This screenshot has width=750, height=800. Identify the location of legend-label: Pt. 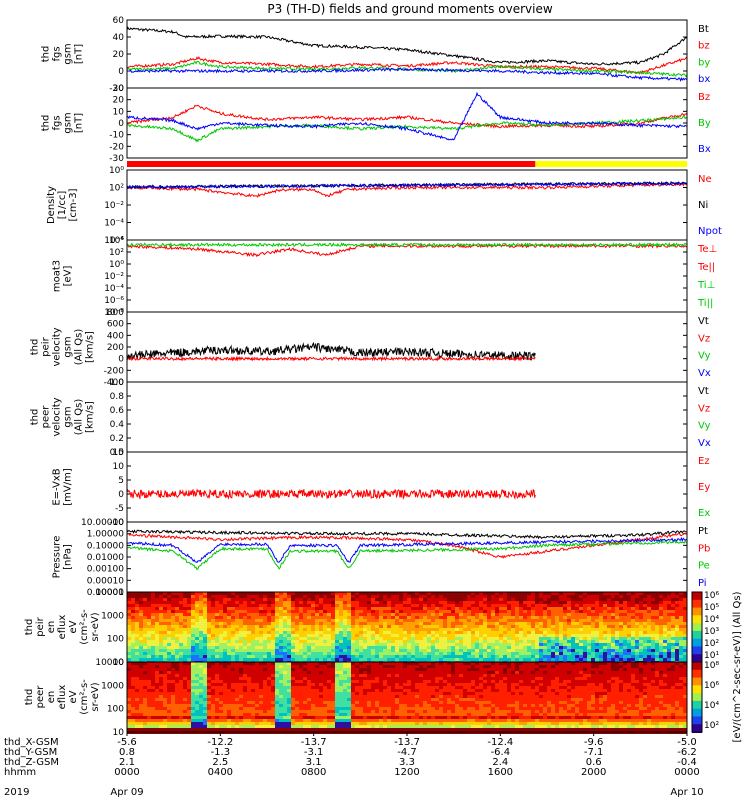
(703, 531).